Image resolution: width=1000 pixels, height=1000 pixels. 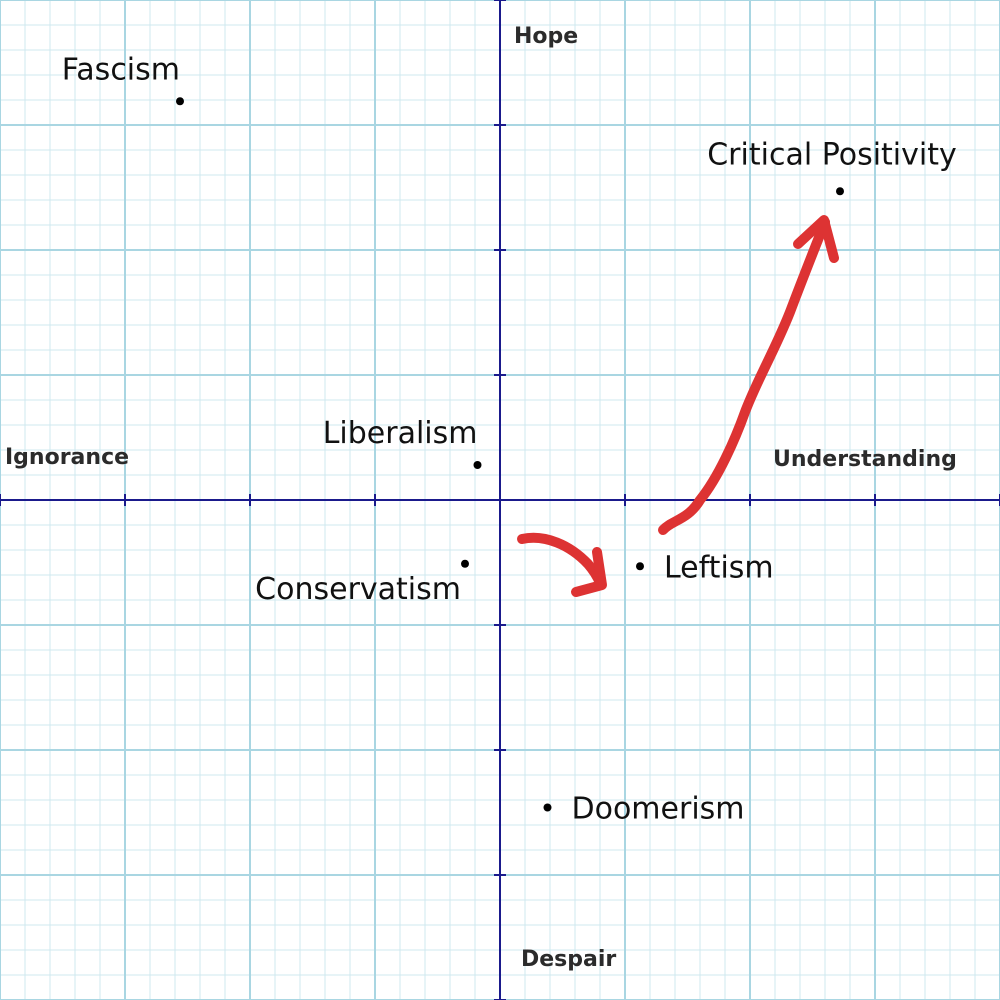 I want to click on x-axis-right-label: Understanding, so click(x=865, y=459).